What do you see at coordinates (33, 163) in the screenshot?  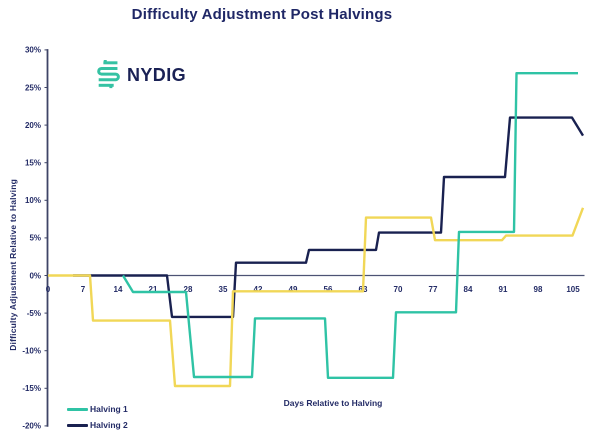 I see `y-tick-label: 15%` at bounding box center [33, 163].